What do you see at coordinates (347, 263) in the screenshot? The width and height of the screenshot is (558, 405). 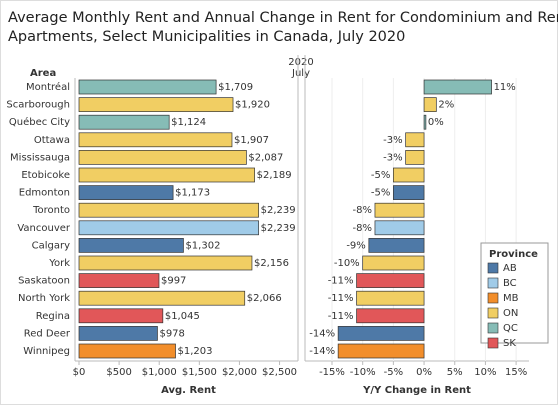 I see `value-label: -10%` at bounding box center [347, 263].